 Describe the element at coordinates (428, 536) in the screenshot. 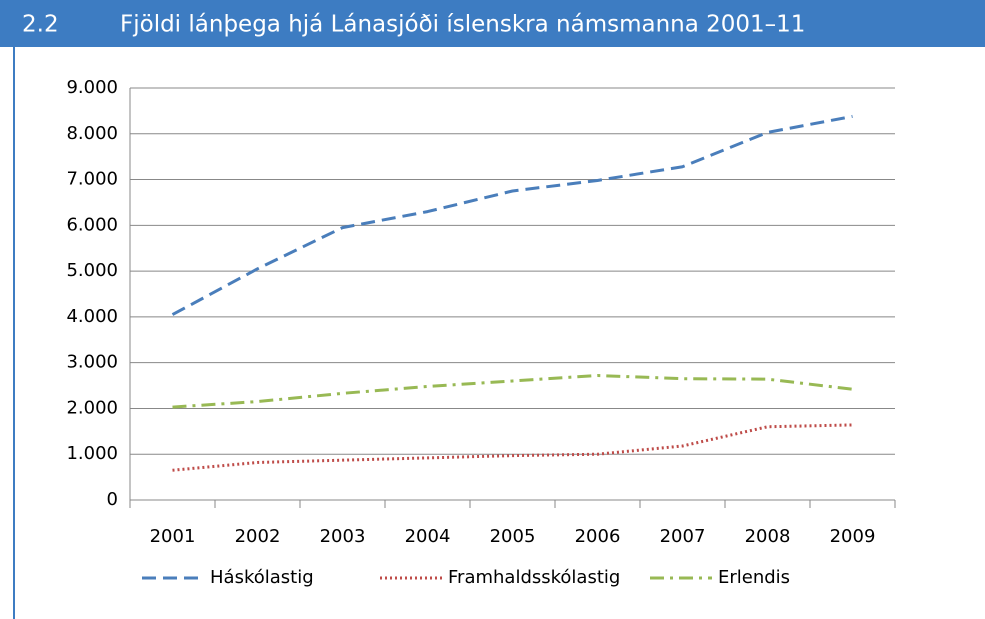

I see `x-tick-label: 2004` at that location.